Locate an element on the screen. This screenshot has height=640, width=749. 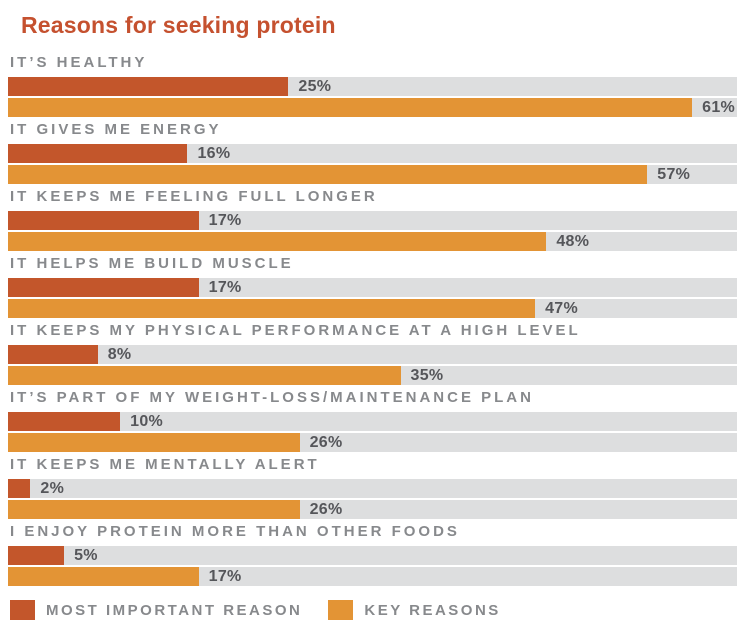
category-label: IT HELPS ME BUILD MUSCLE is located at coordinates (152, 263).